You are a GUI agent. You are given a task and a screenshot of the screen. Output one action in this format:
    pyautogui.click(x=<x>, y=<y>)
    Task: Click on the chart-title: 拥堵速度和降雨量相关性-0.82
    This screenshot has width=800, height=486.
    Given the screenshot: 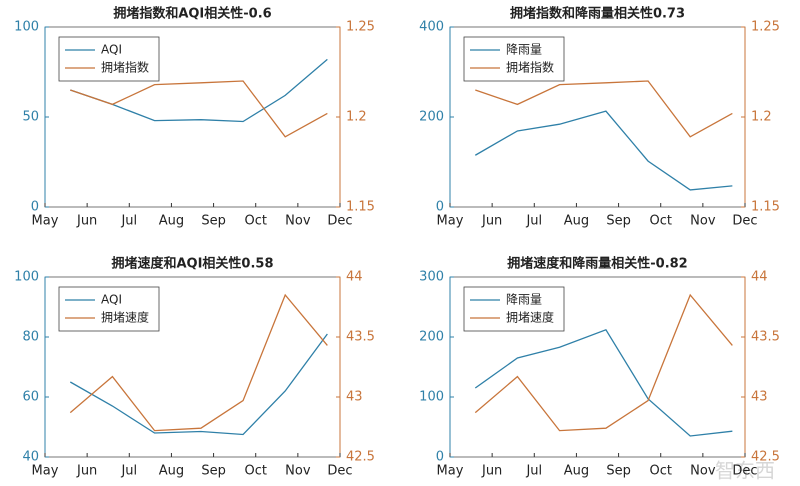 What is the action you would take?
    pyautogui.click(x=597, y=264)
    